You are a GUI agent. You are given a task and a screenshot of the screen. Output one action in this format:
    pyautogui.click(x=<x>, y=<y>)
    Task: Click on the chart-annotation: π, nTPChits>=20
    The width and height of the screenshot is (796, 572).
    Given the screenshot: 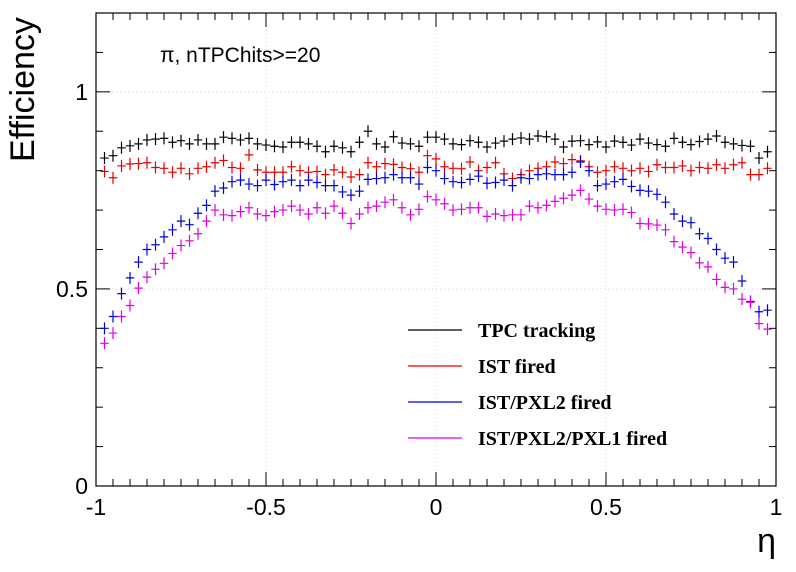 What is the action you would take?
    pyautogui.click(x=240, y=55)
    